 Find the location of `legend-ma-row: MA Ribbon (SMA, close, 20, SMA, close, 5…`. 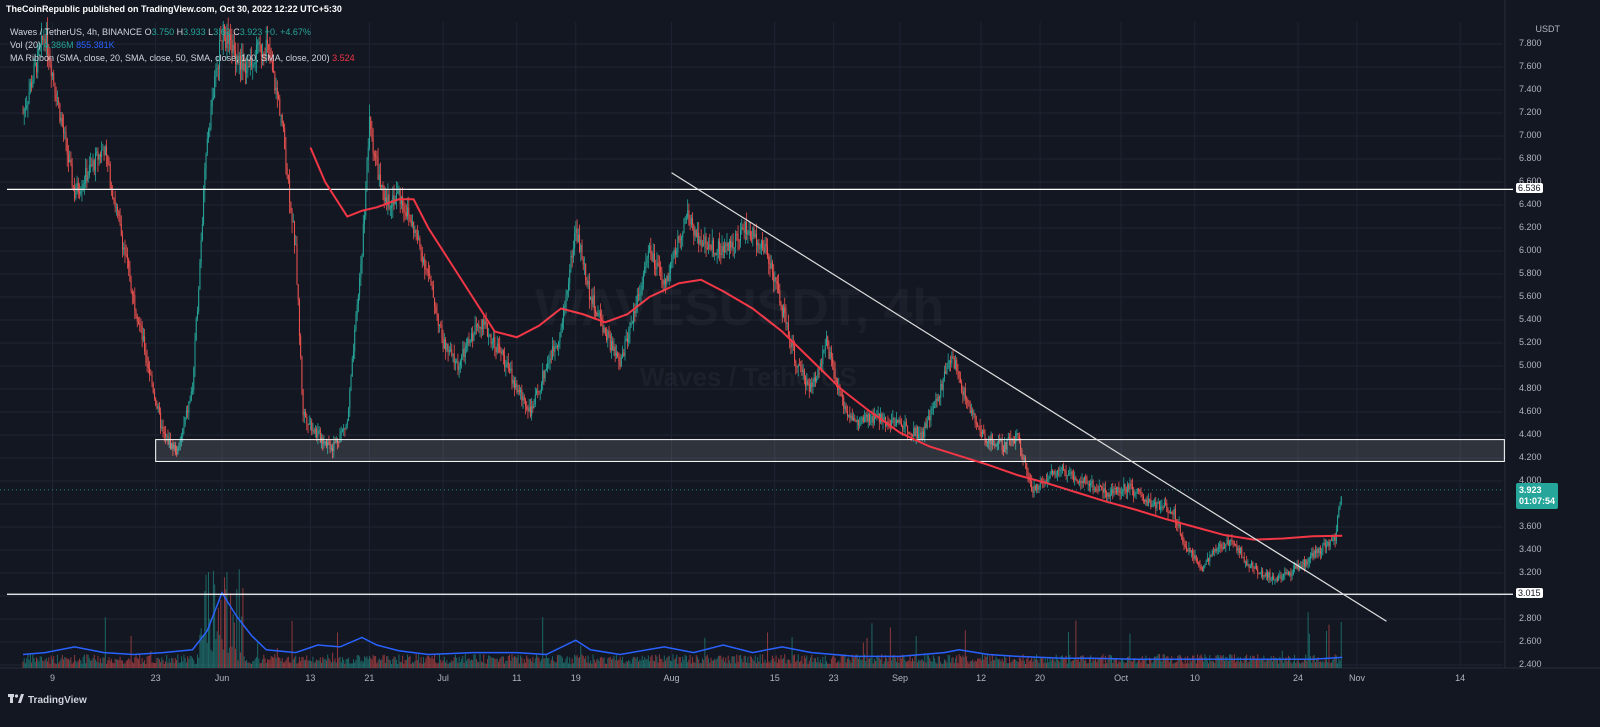

legend-ma-row: MA Ribbon (SMA, close, 20, SMA, close, 5… is located at coordinates (182, 58).